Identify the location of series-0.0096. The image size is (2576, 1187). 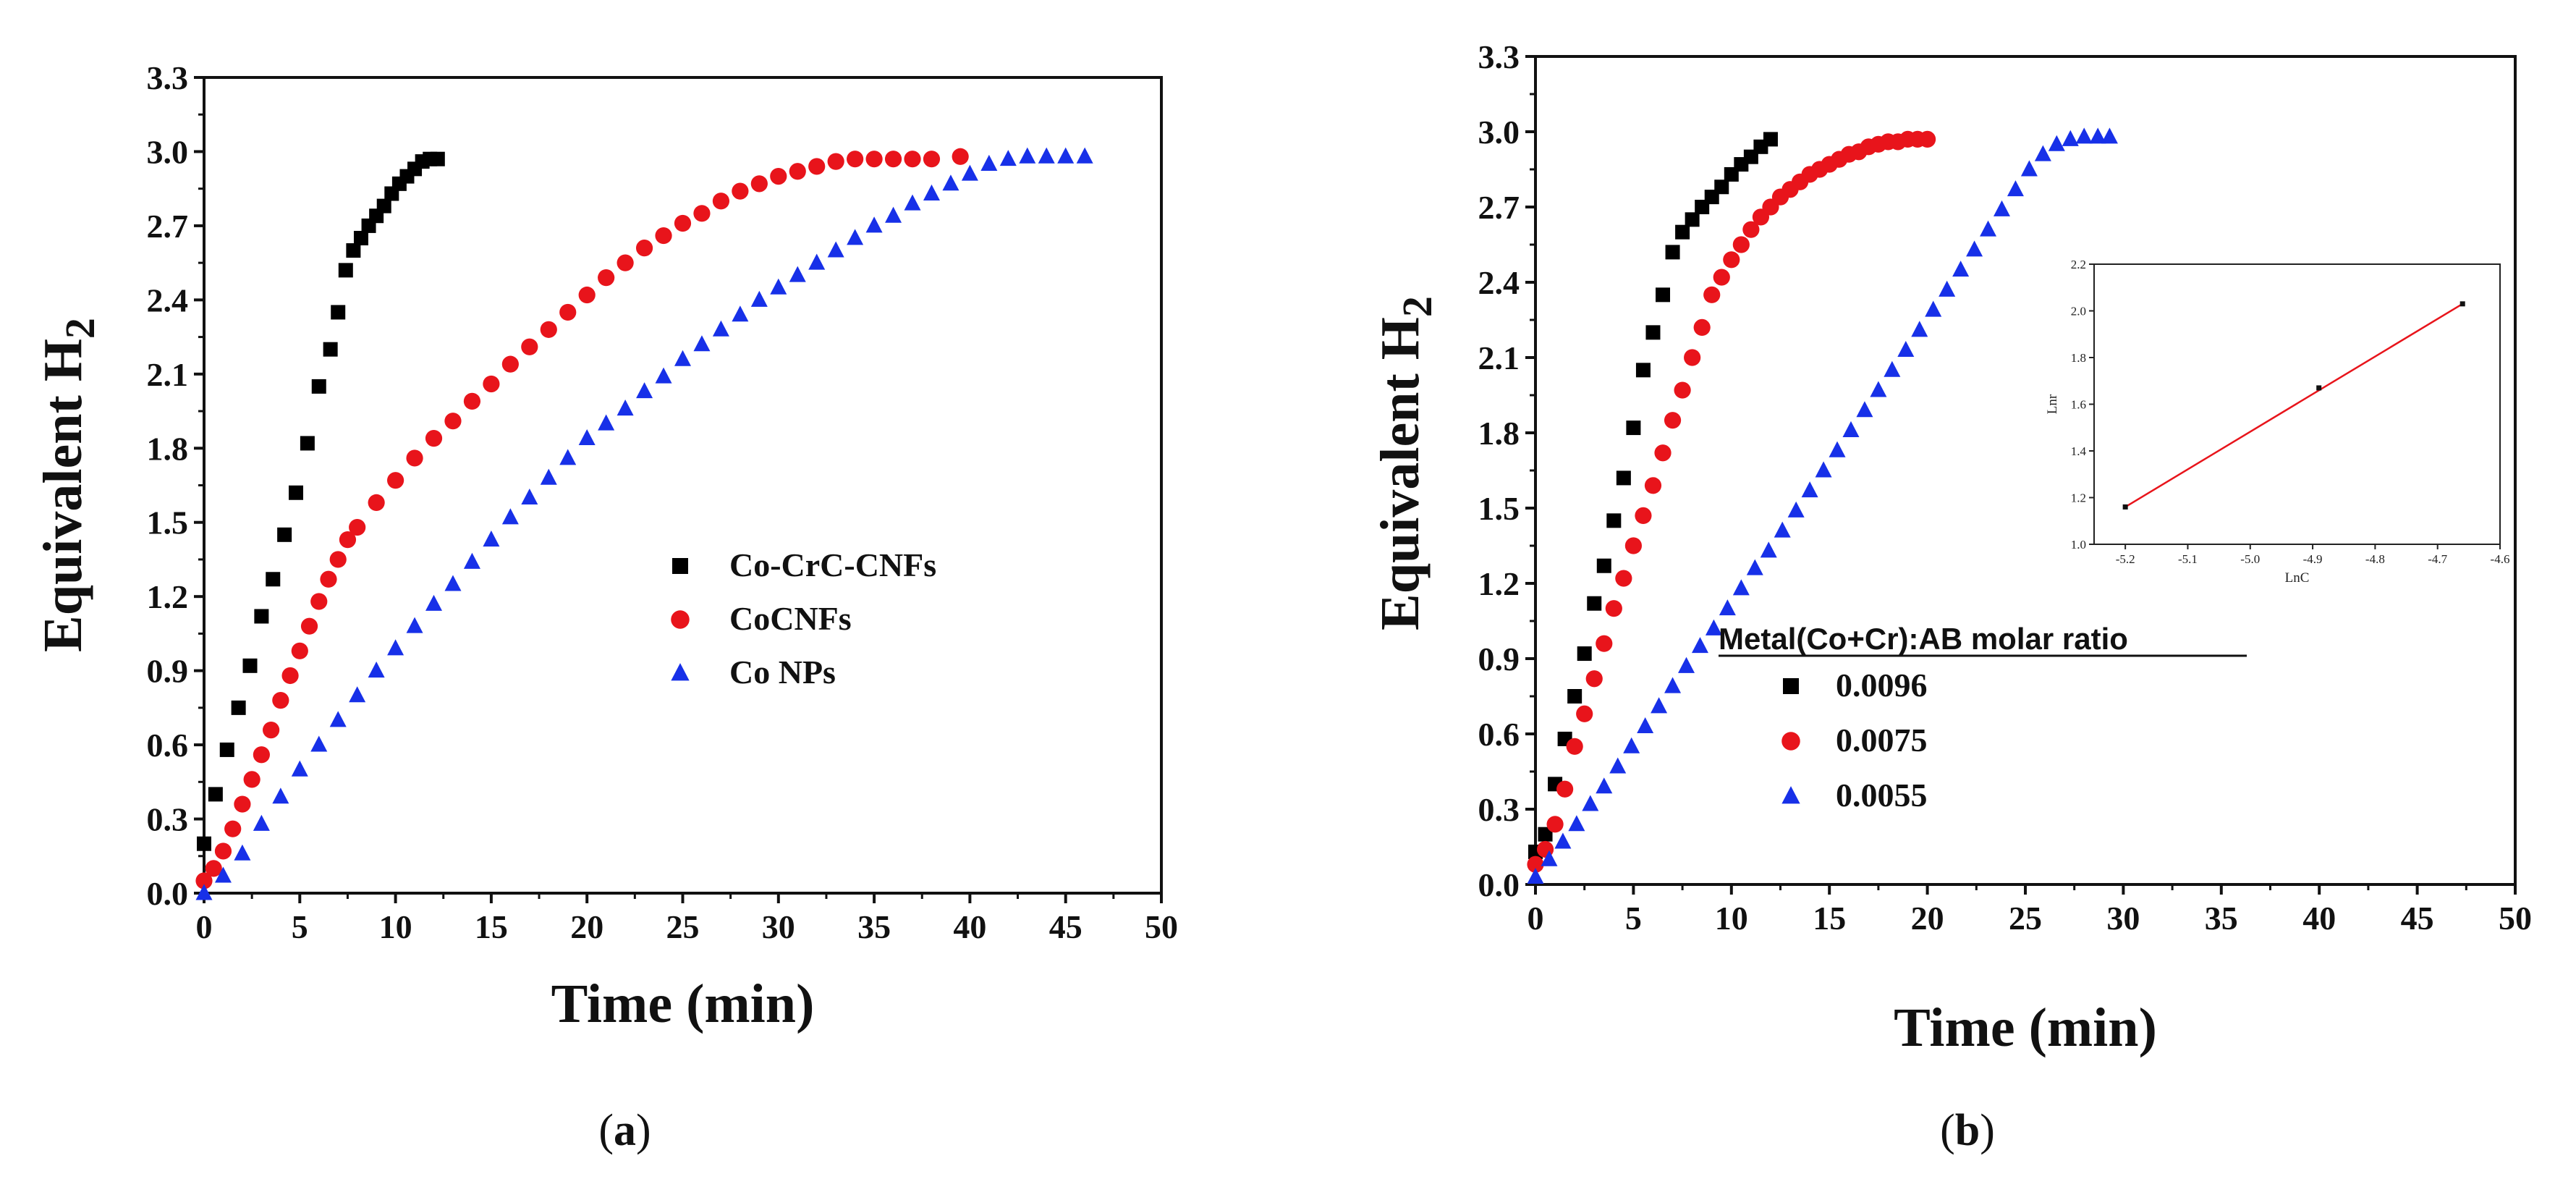
(1653, 495).